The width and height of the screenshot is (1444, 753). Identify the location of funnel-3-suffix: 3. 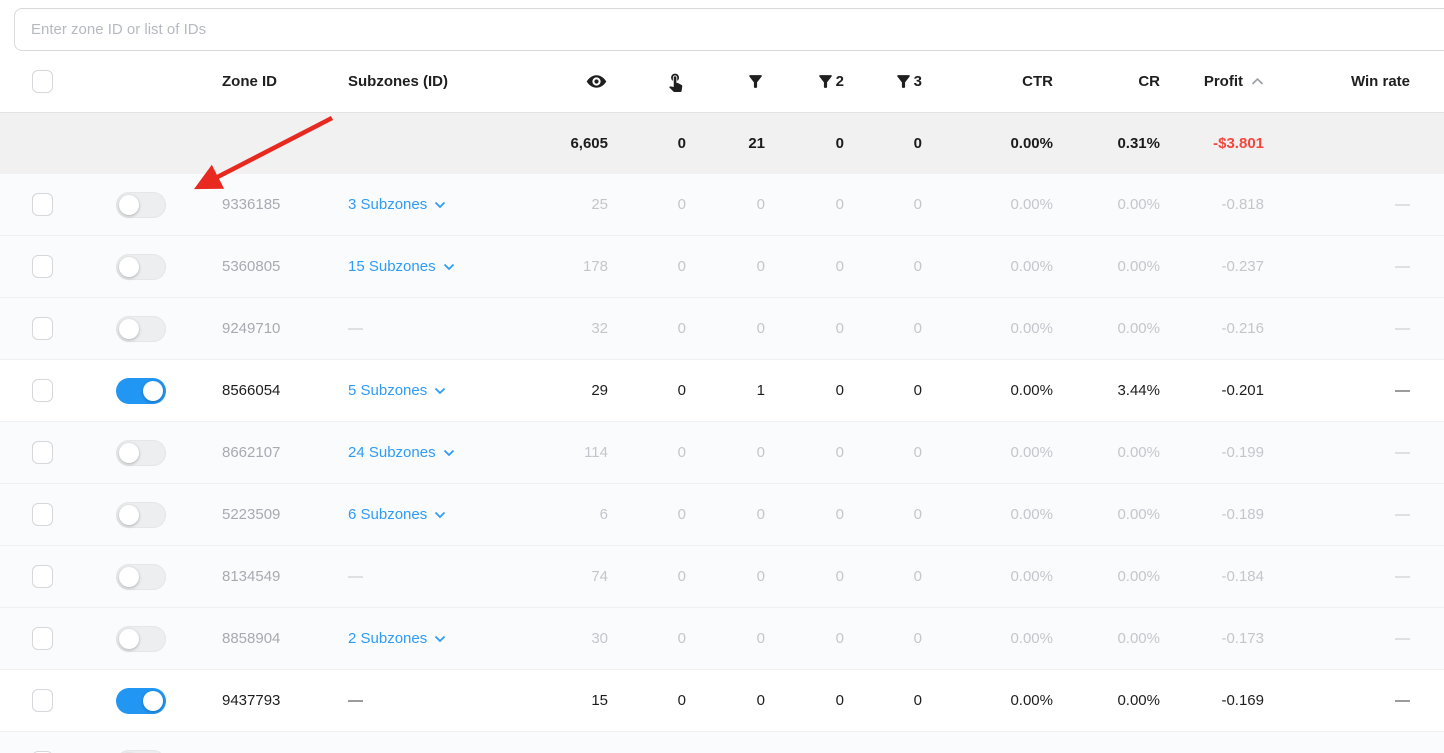
(917, 81).